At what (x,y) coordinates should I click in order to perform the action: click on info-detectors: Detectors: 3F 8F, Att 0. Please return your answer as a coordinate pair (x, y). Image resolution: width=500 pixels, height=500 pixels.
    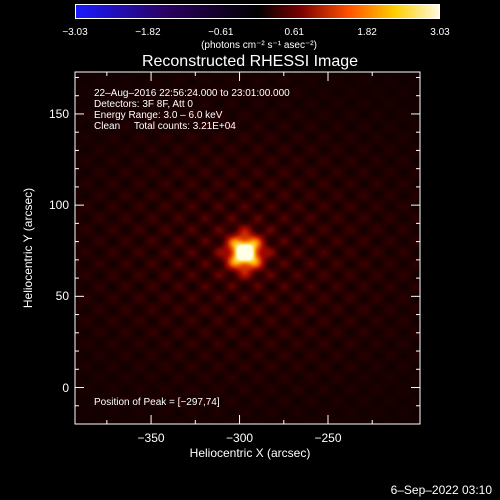
    Looking at the image, I should click on (143, 104).